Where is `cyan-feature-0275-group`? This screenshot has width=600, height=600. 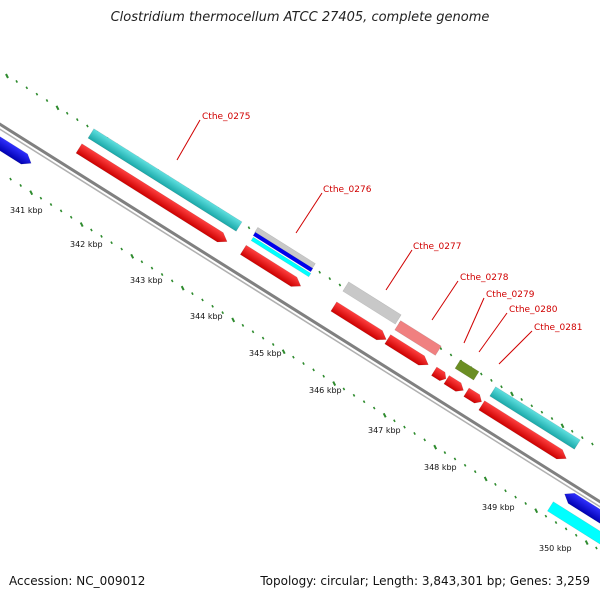 cyan-feature-0275-group is located at coordinates (165, 180).